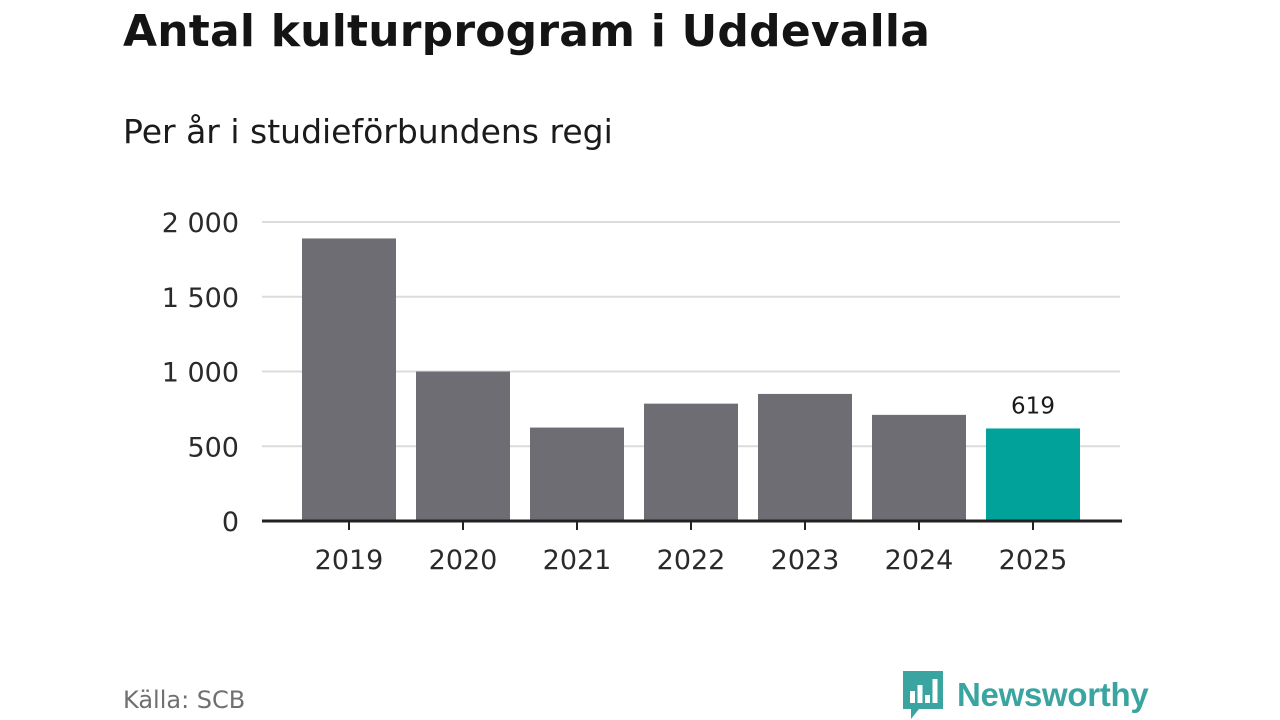 This screenshot has width=1280, height=720. Describe the element at coordinates (691, 560) in the screenshot. I see `x-tick-label: 2022` at that location.